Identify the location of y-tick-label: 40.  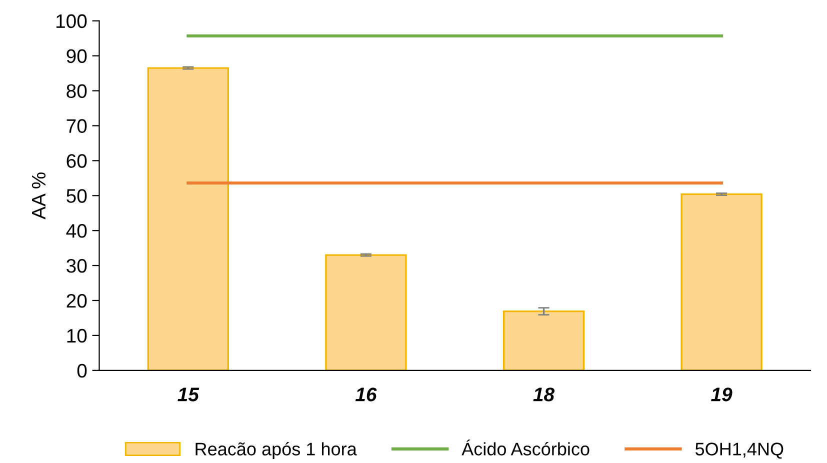
(76, 231).